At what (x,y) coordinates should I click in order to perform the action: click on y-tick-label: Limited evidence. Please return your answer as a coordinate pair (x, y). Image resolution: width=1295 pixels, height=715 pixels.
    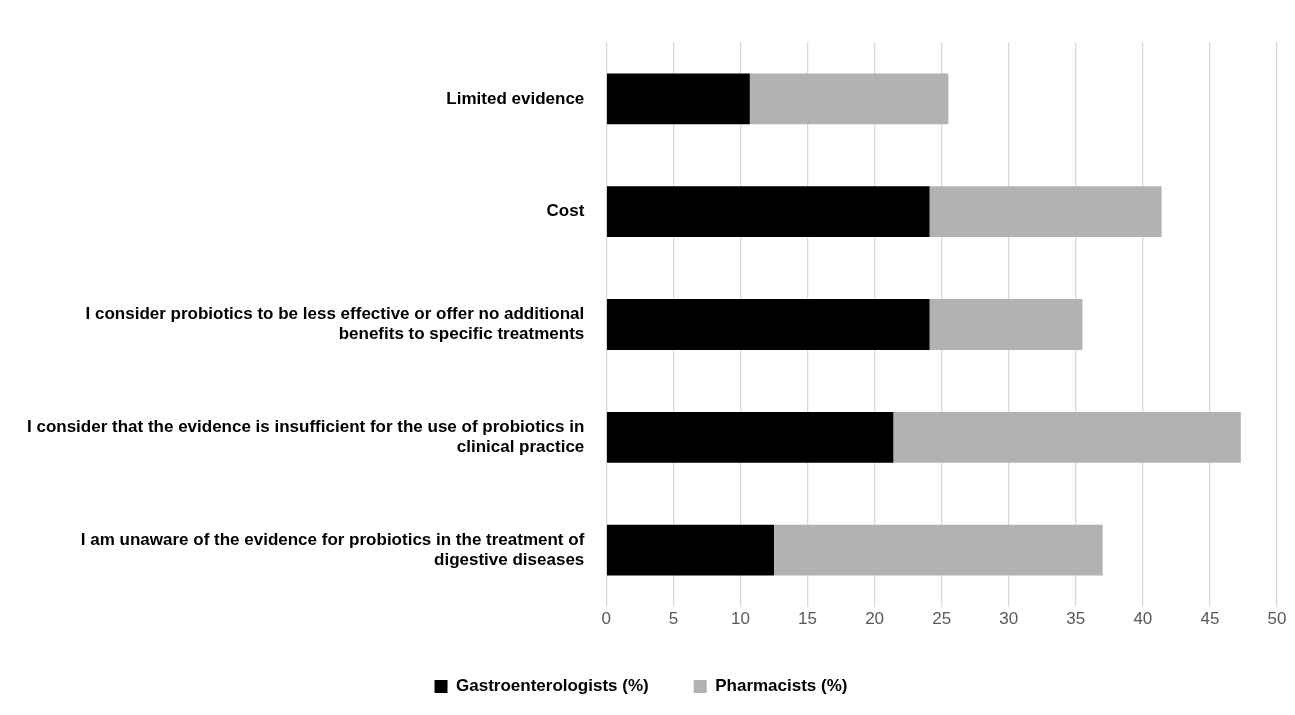
    Looking at the image, I should click on (515, 98).